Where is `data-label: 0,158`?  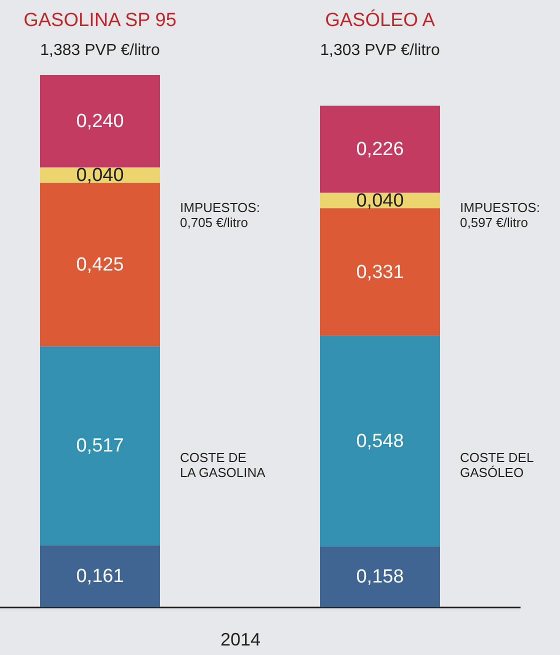
data-label: 0,158 is located at coordinates (380, 577).